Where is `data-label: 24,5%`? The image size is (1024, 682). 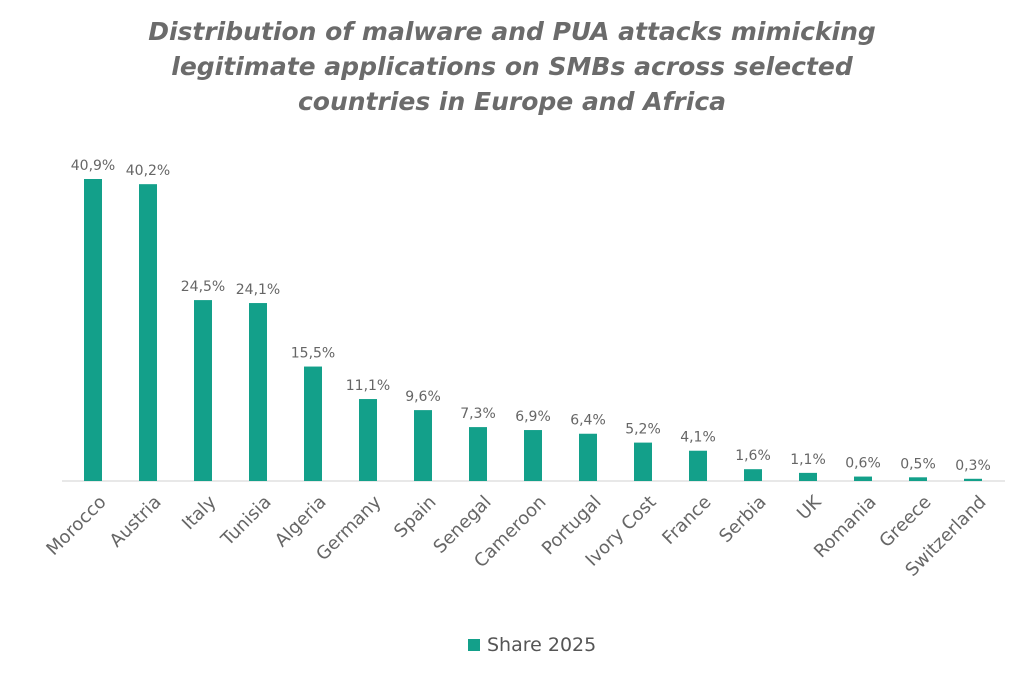
data-label: 24,5% is located at coordinates (203, 287).